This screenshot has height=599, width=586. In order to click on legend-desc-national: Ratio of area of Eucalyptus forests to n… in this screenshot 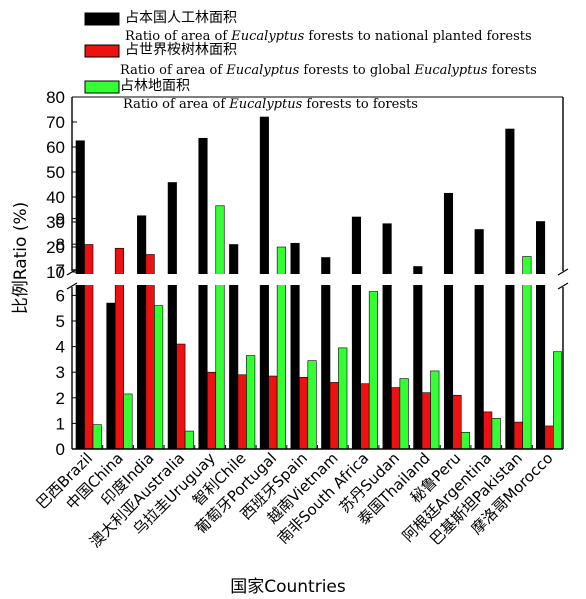, I will do `click(328, 36)`.